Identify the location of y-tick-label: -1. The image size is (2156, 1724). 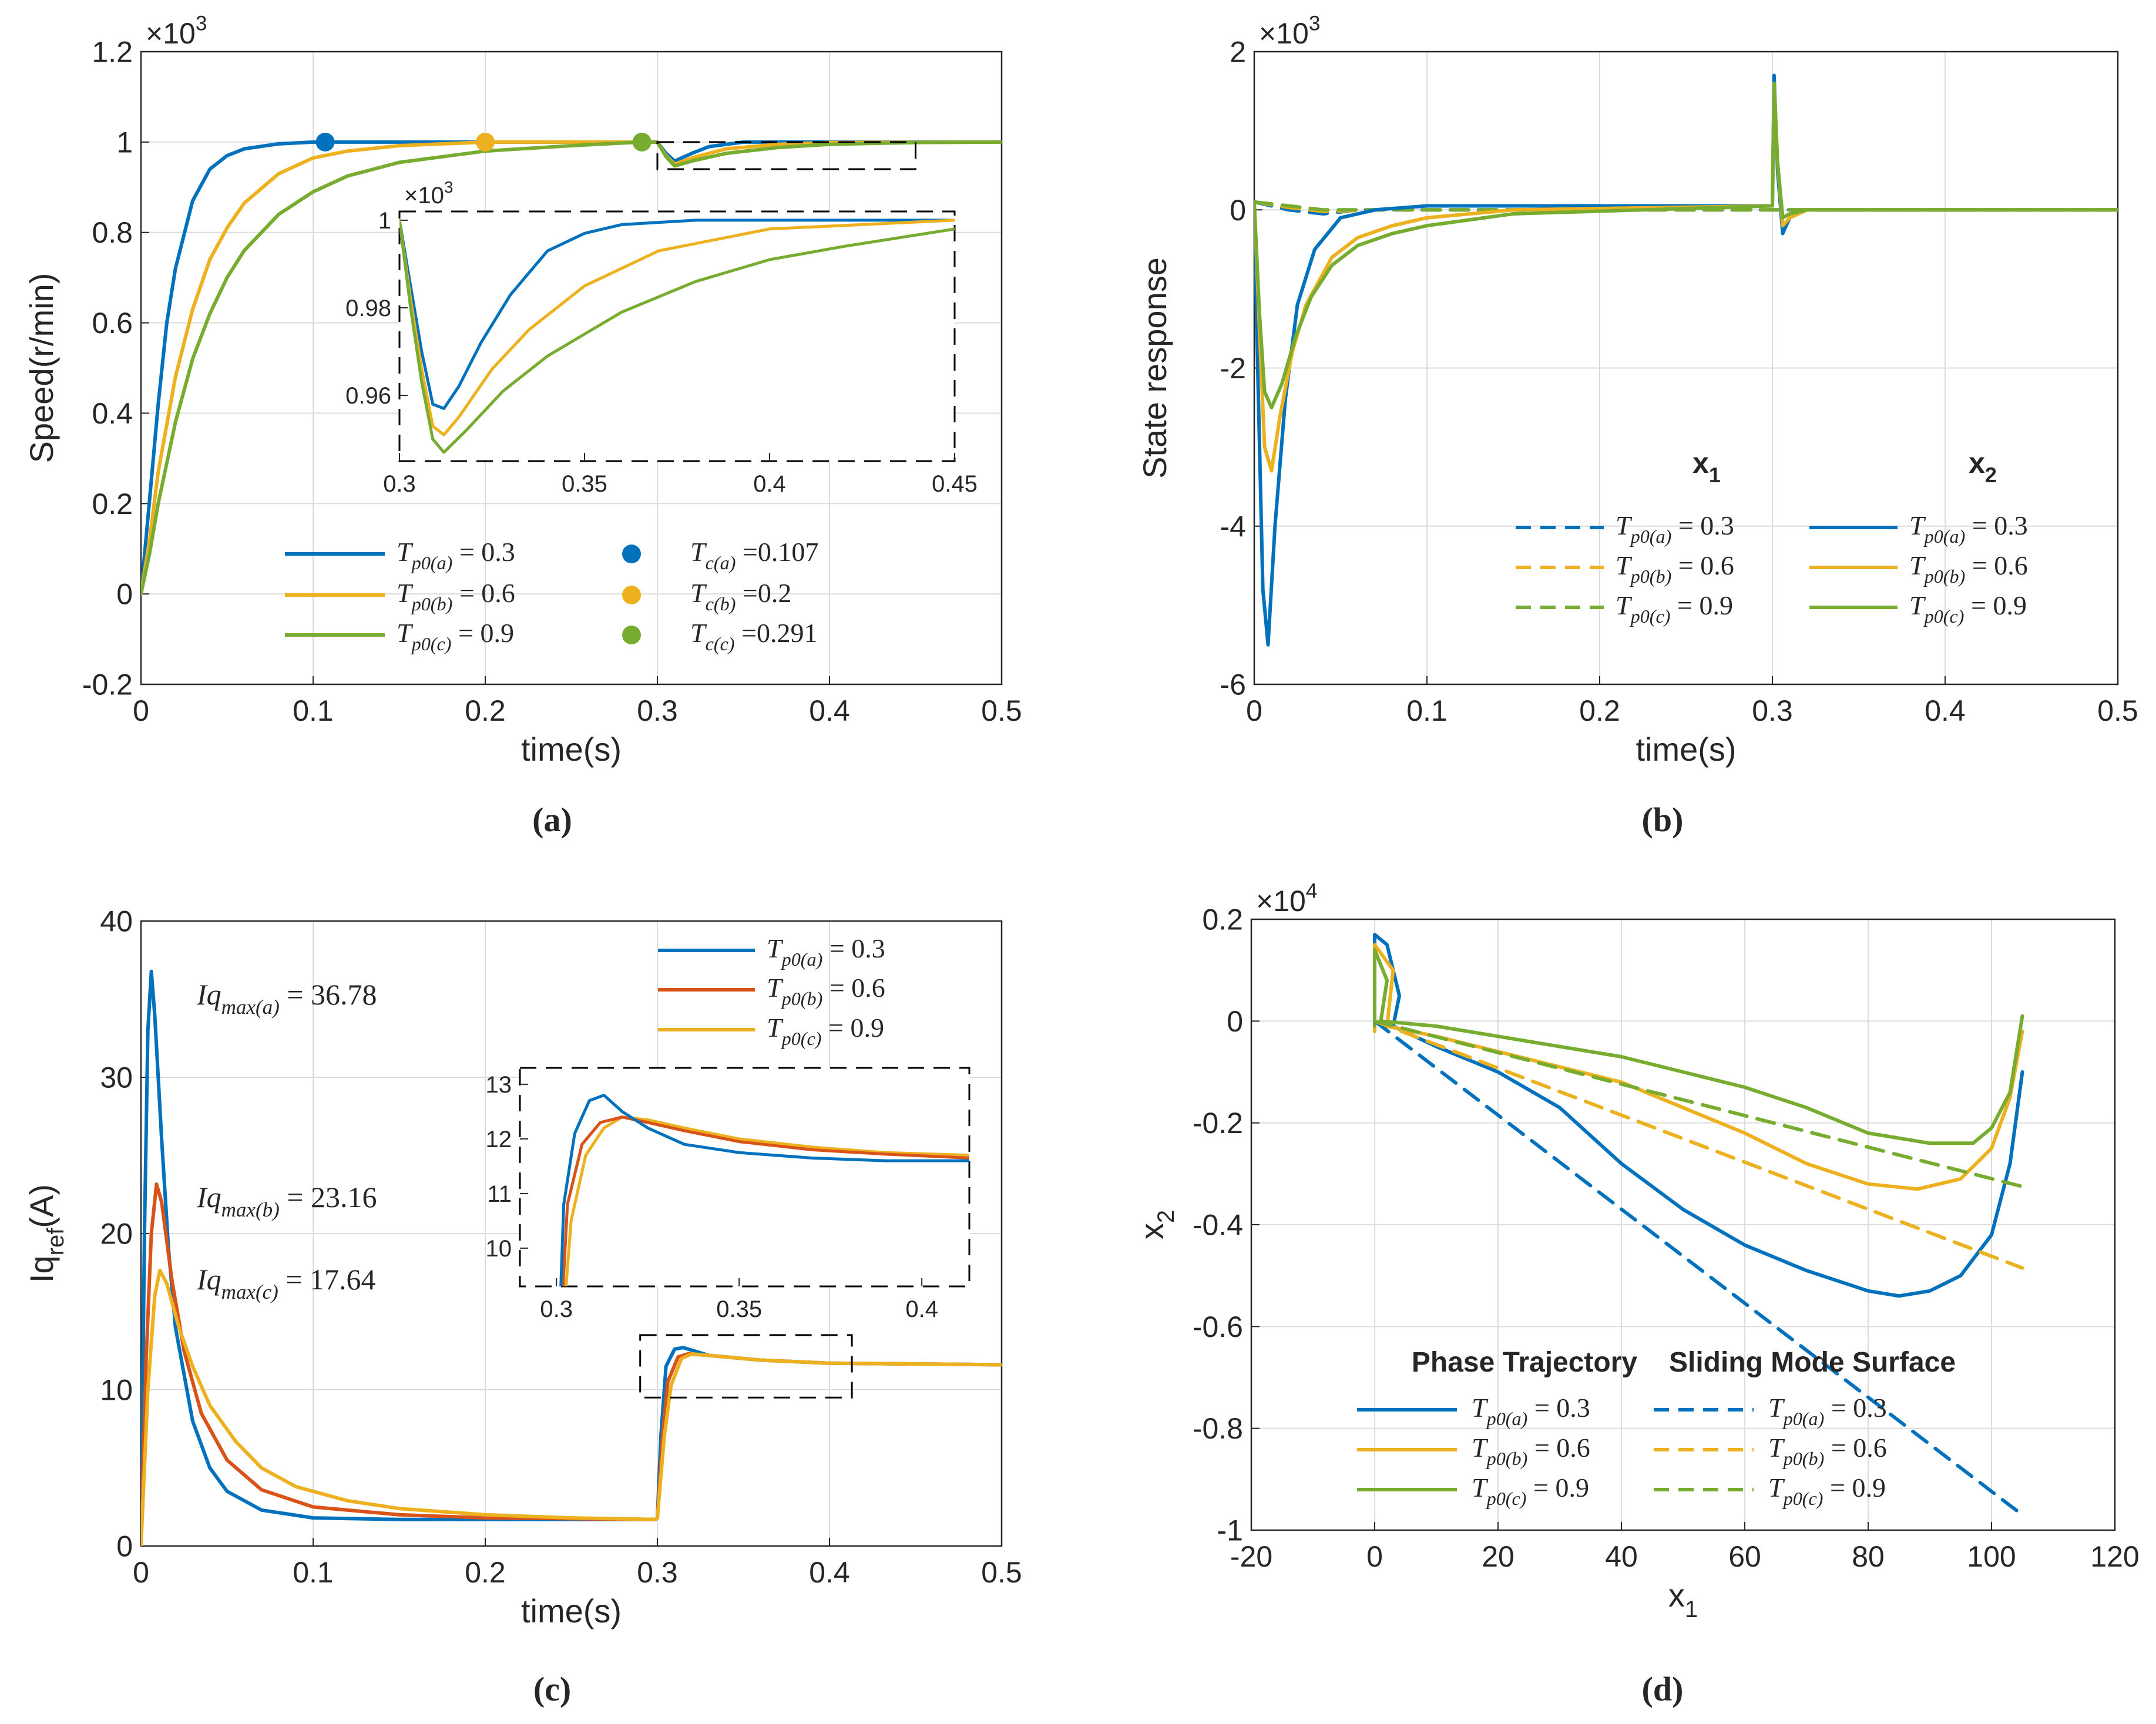
(1230, 1530).